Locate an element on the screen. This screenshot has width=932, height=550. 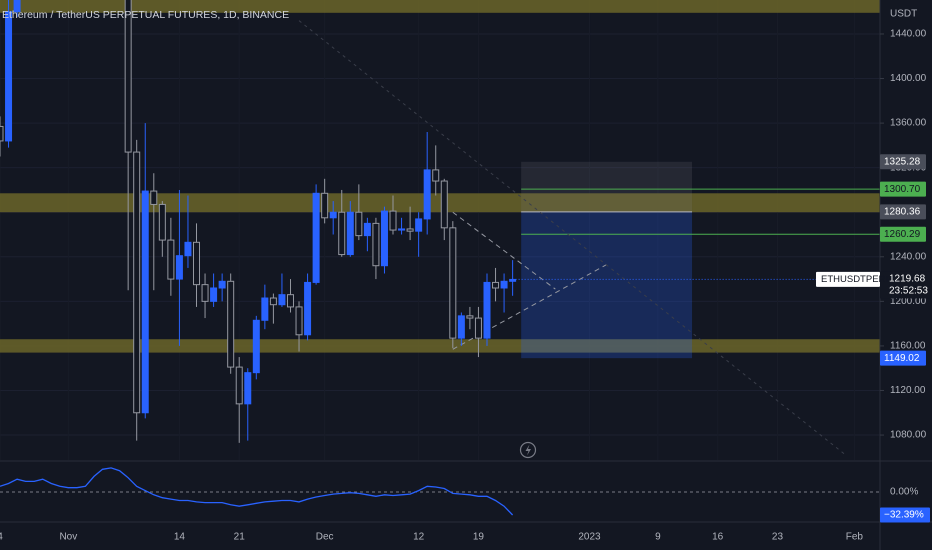
y-tick-label: 1240.00 is located at coordinates (908, 256).